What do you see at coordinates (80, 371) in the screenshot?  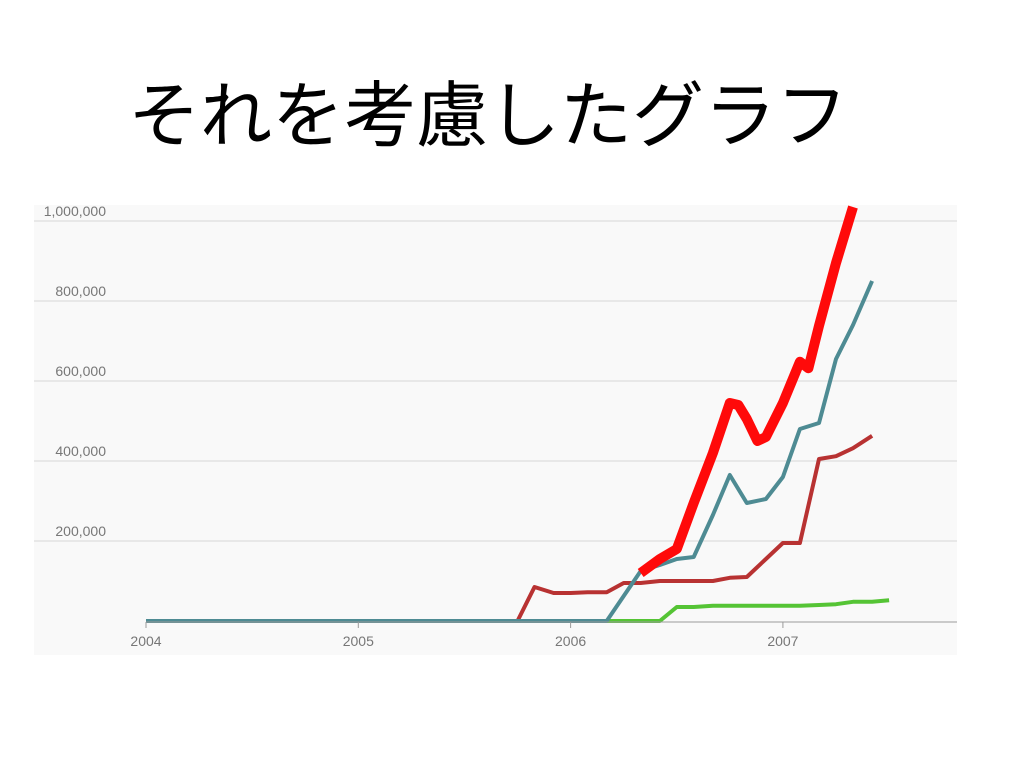 I see `y-tick-label: 600,000` at bounding box center [80, 371].